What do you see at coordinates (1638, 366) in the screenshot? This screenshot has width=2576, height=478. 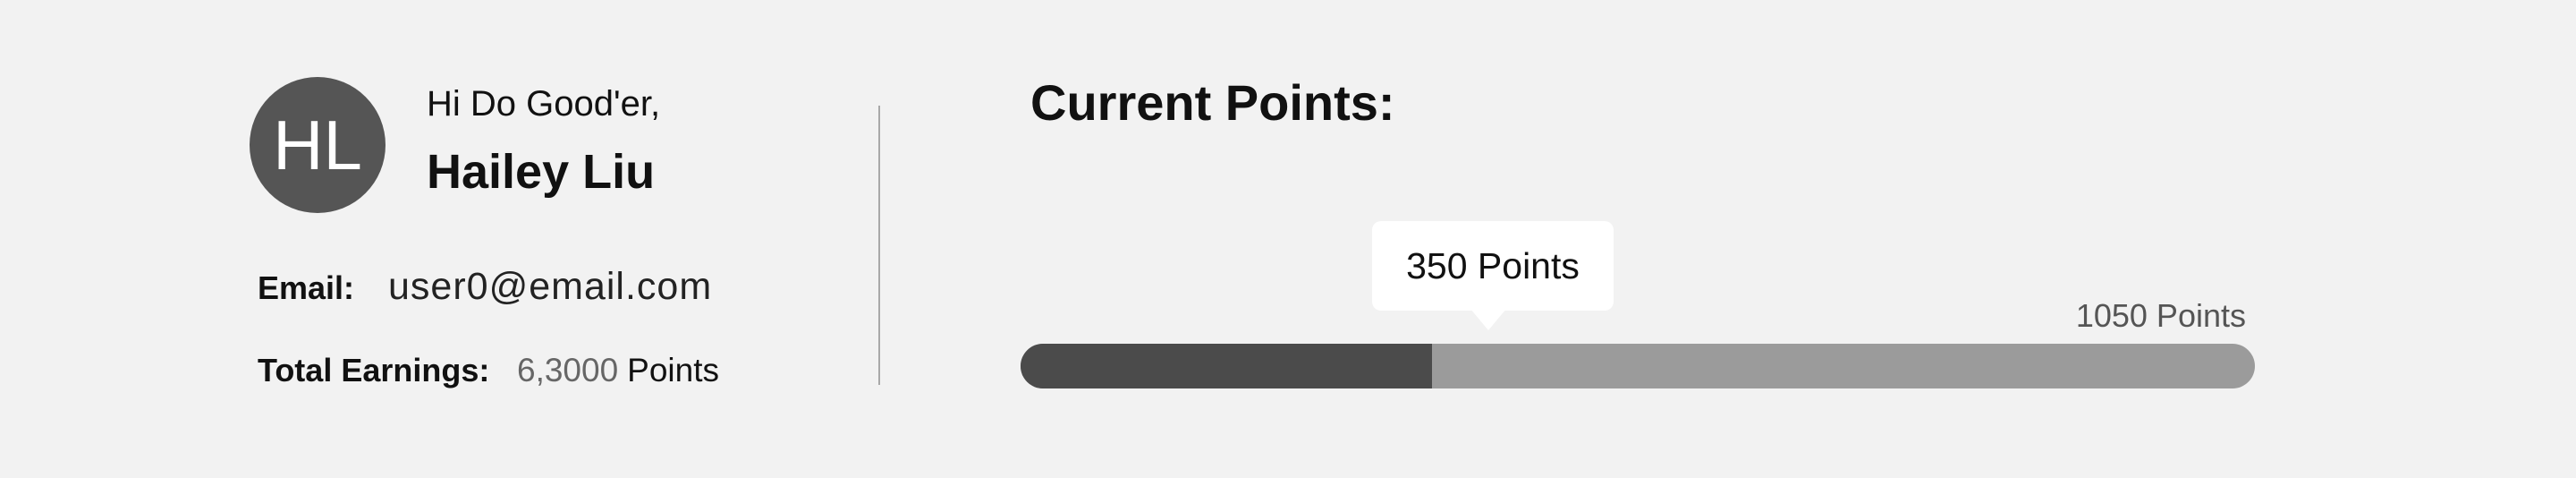 I see `points-progress-bar` at bounding box center [1638, 366].